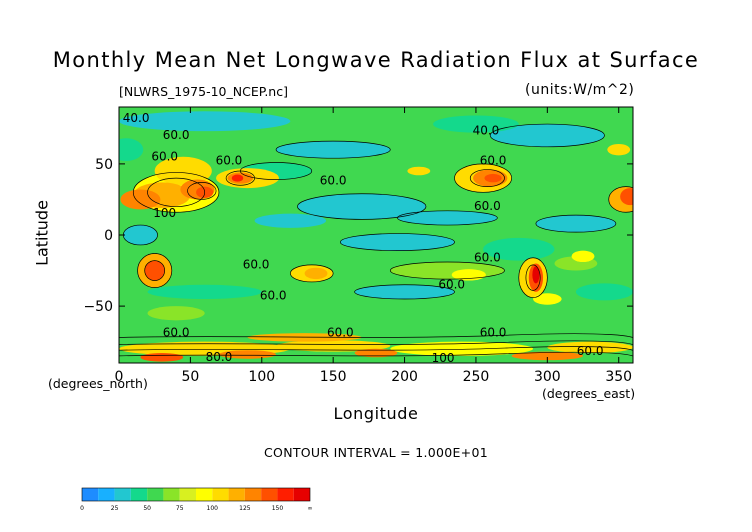 Image resolution: width=752 pixels, height=532 pixels. I want to click on colorbar-tick-label: 50, so click(147, 508).